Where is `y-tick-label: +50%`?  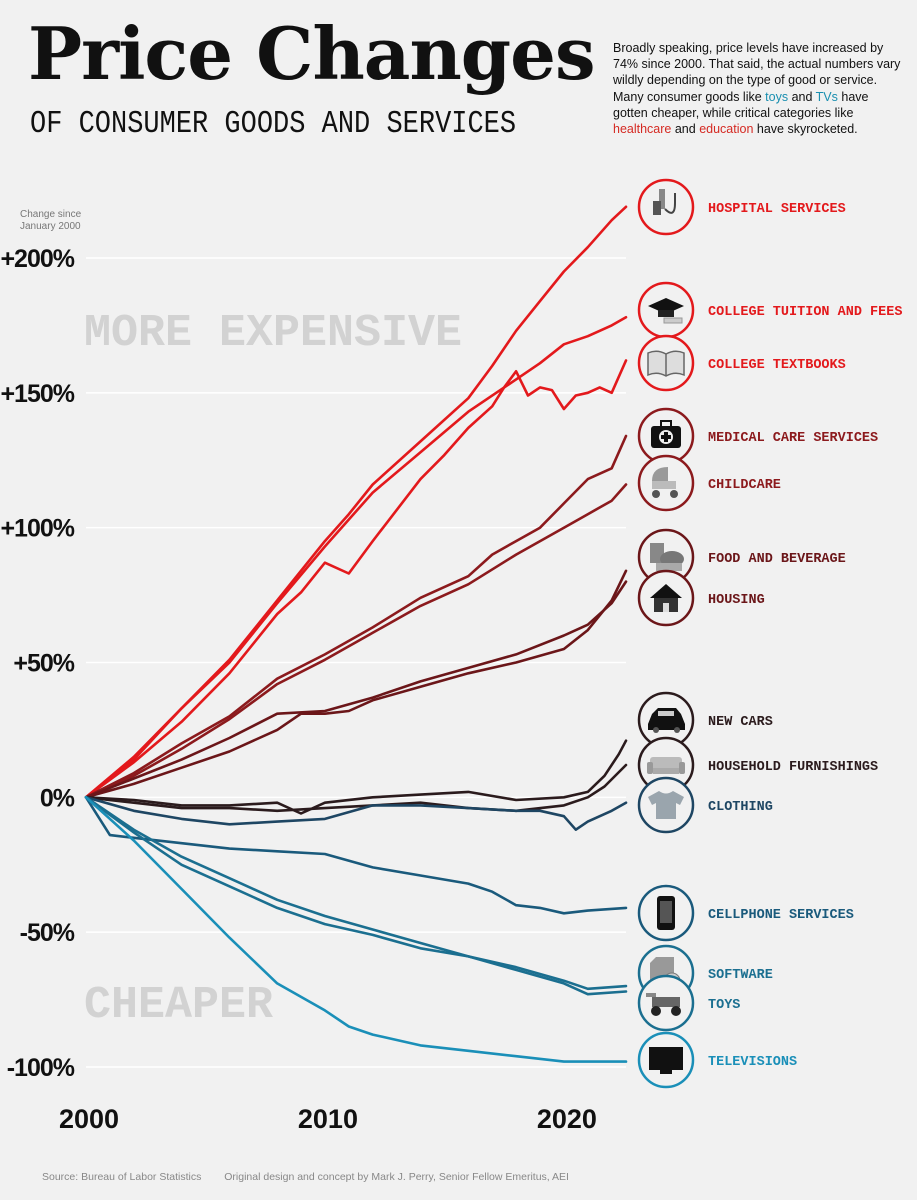 y-tick-label: +50% is located at coordinates (43, 664).